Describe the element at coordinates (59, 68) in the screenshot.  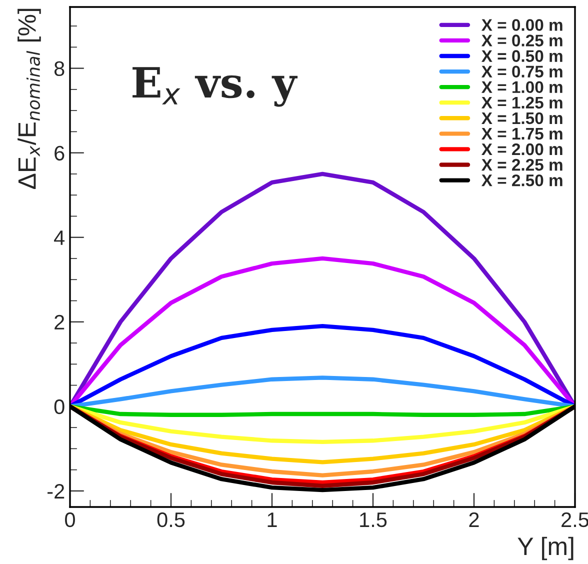
I see `y-tick-label: 8` at that location.